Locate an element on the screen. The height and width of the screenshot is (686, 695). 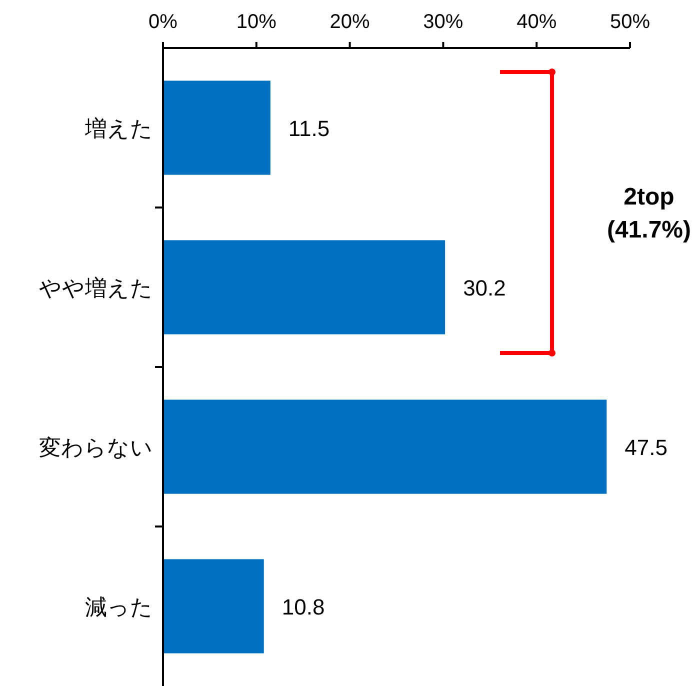
annotation: 2top (41.7%) is located at coordinates (649, 214).